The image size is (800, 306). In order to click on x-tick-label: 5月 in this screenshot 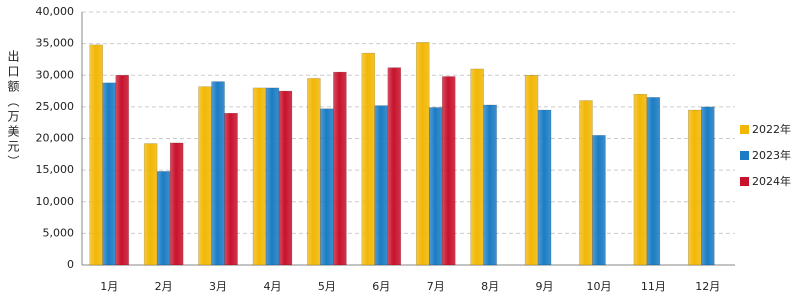, I will do `click(327, 286)`.